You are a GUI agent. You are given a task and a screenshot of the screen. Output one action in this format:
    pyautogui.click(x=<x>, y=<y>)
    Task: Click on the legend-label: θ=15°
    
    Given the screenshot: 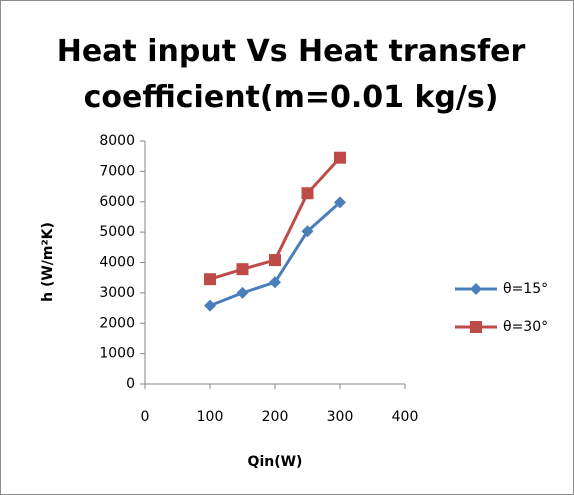 What is the action you would take?
    pyautogui.click(x=525, y=289)
    